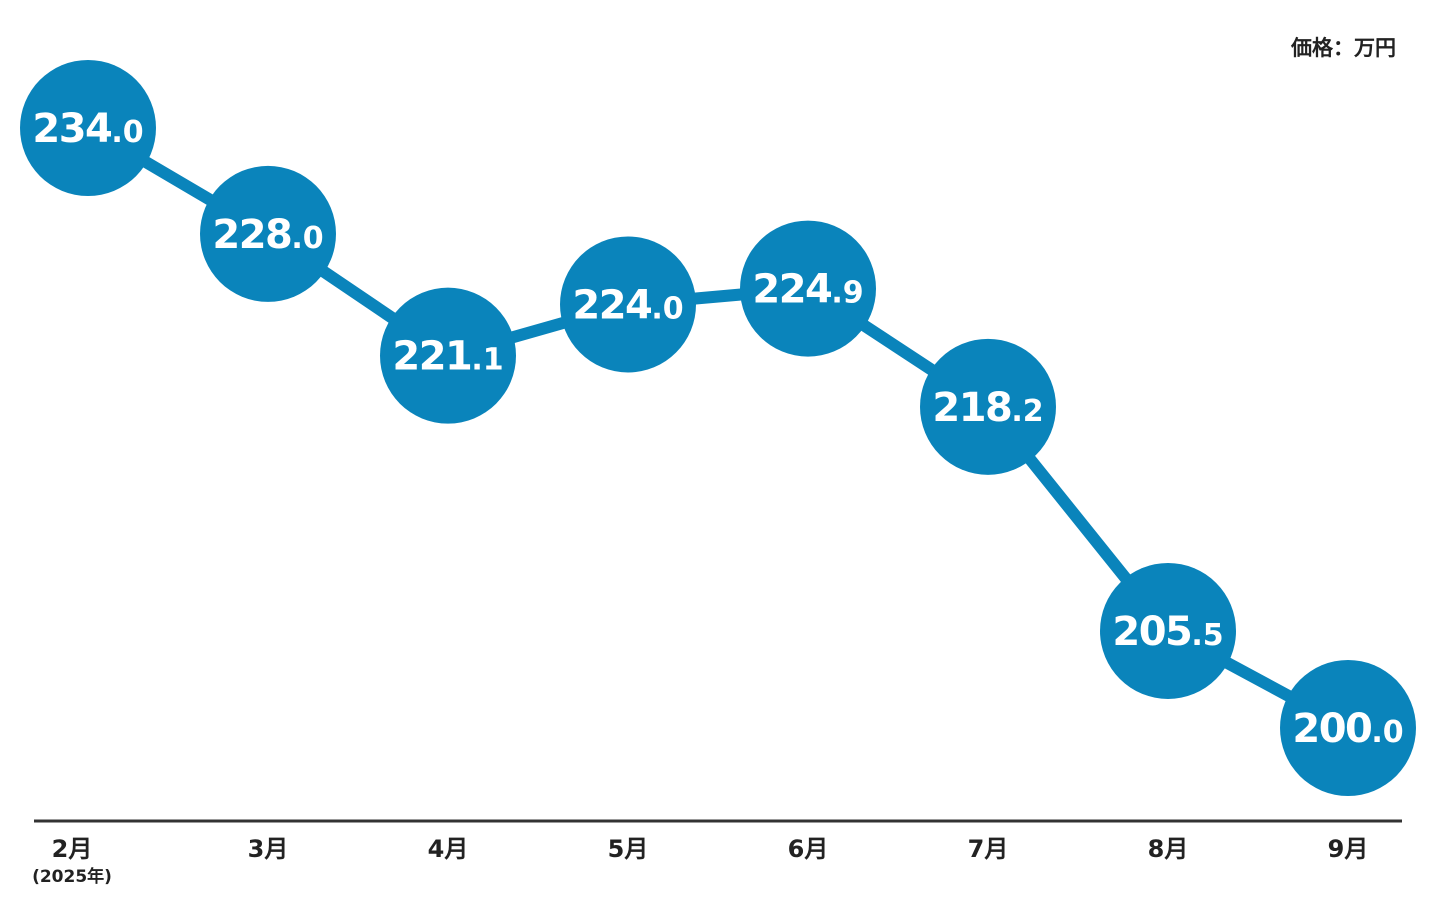 This screenshot has height=914, width=1436. I want to click on data-label-integer: 228, so click(251, 235).